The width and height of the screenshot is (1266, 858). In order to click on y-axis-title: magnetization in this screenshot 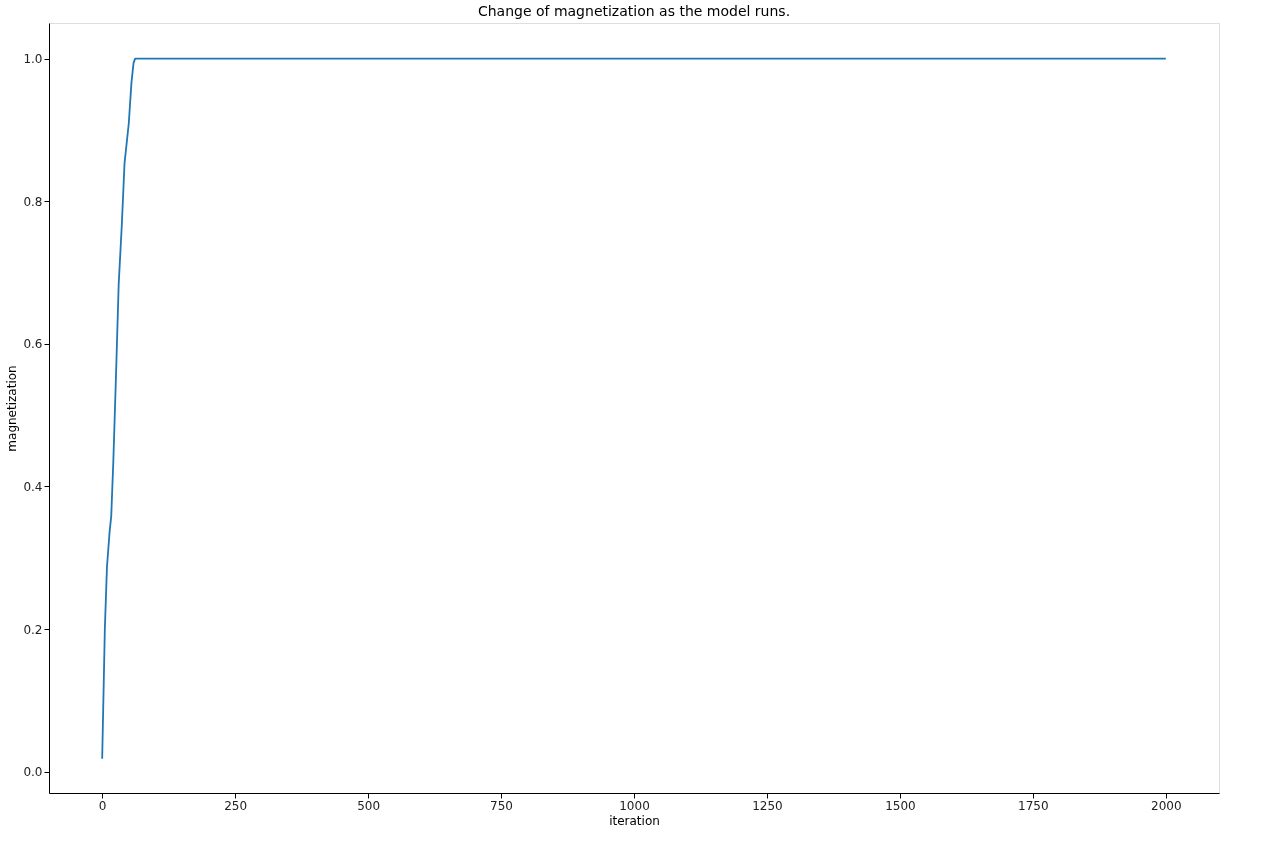, I will do `click(12, 408)`.